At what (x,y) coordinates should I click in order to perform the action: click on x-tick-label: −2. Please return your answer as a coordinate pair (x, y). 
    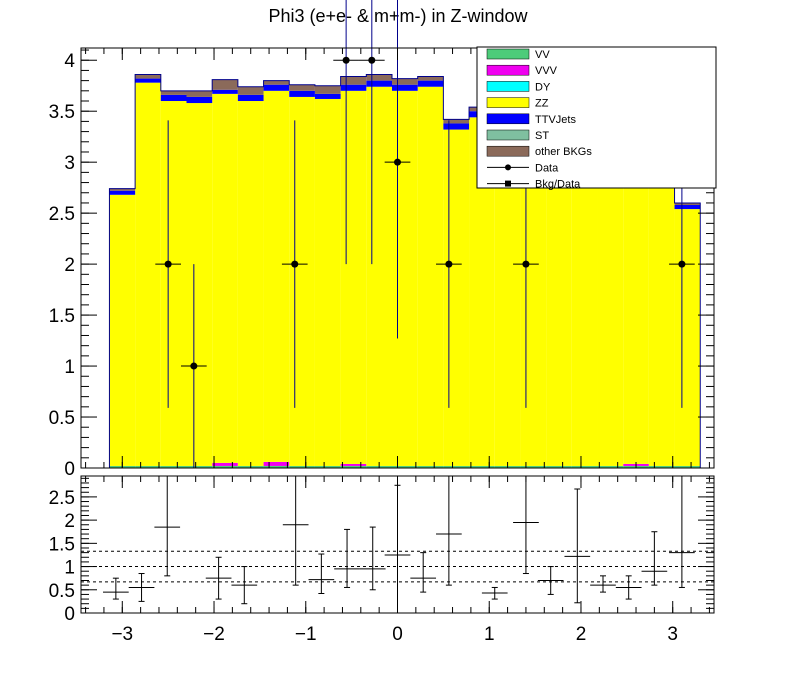
    Looking at the image, I should click on (214, 634).